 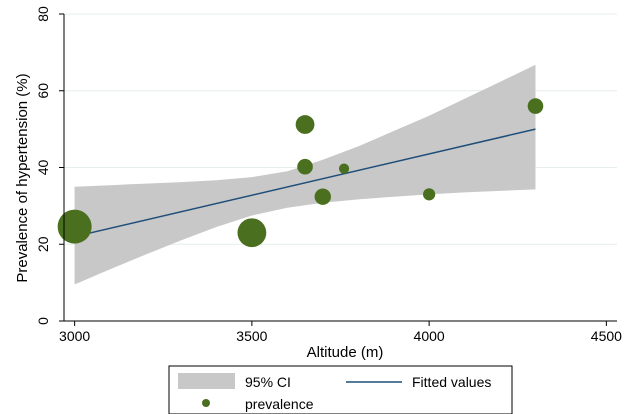 What do you see at coordinates (206, 403) in the screenshot?
I see `legend-swatch-prevalence` at bounding box center [206, 403].